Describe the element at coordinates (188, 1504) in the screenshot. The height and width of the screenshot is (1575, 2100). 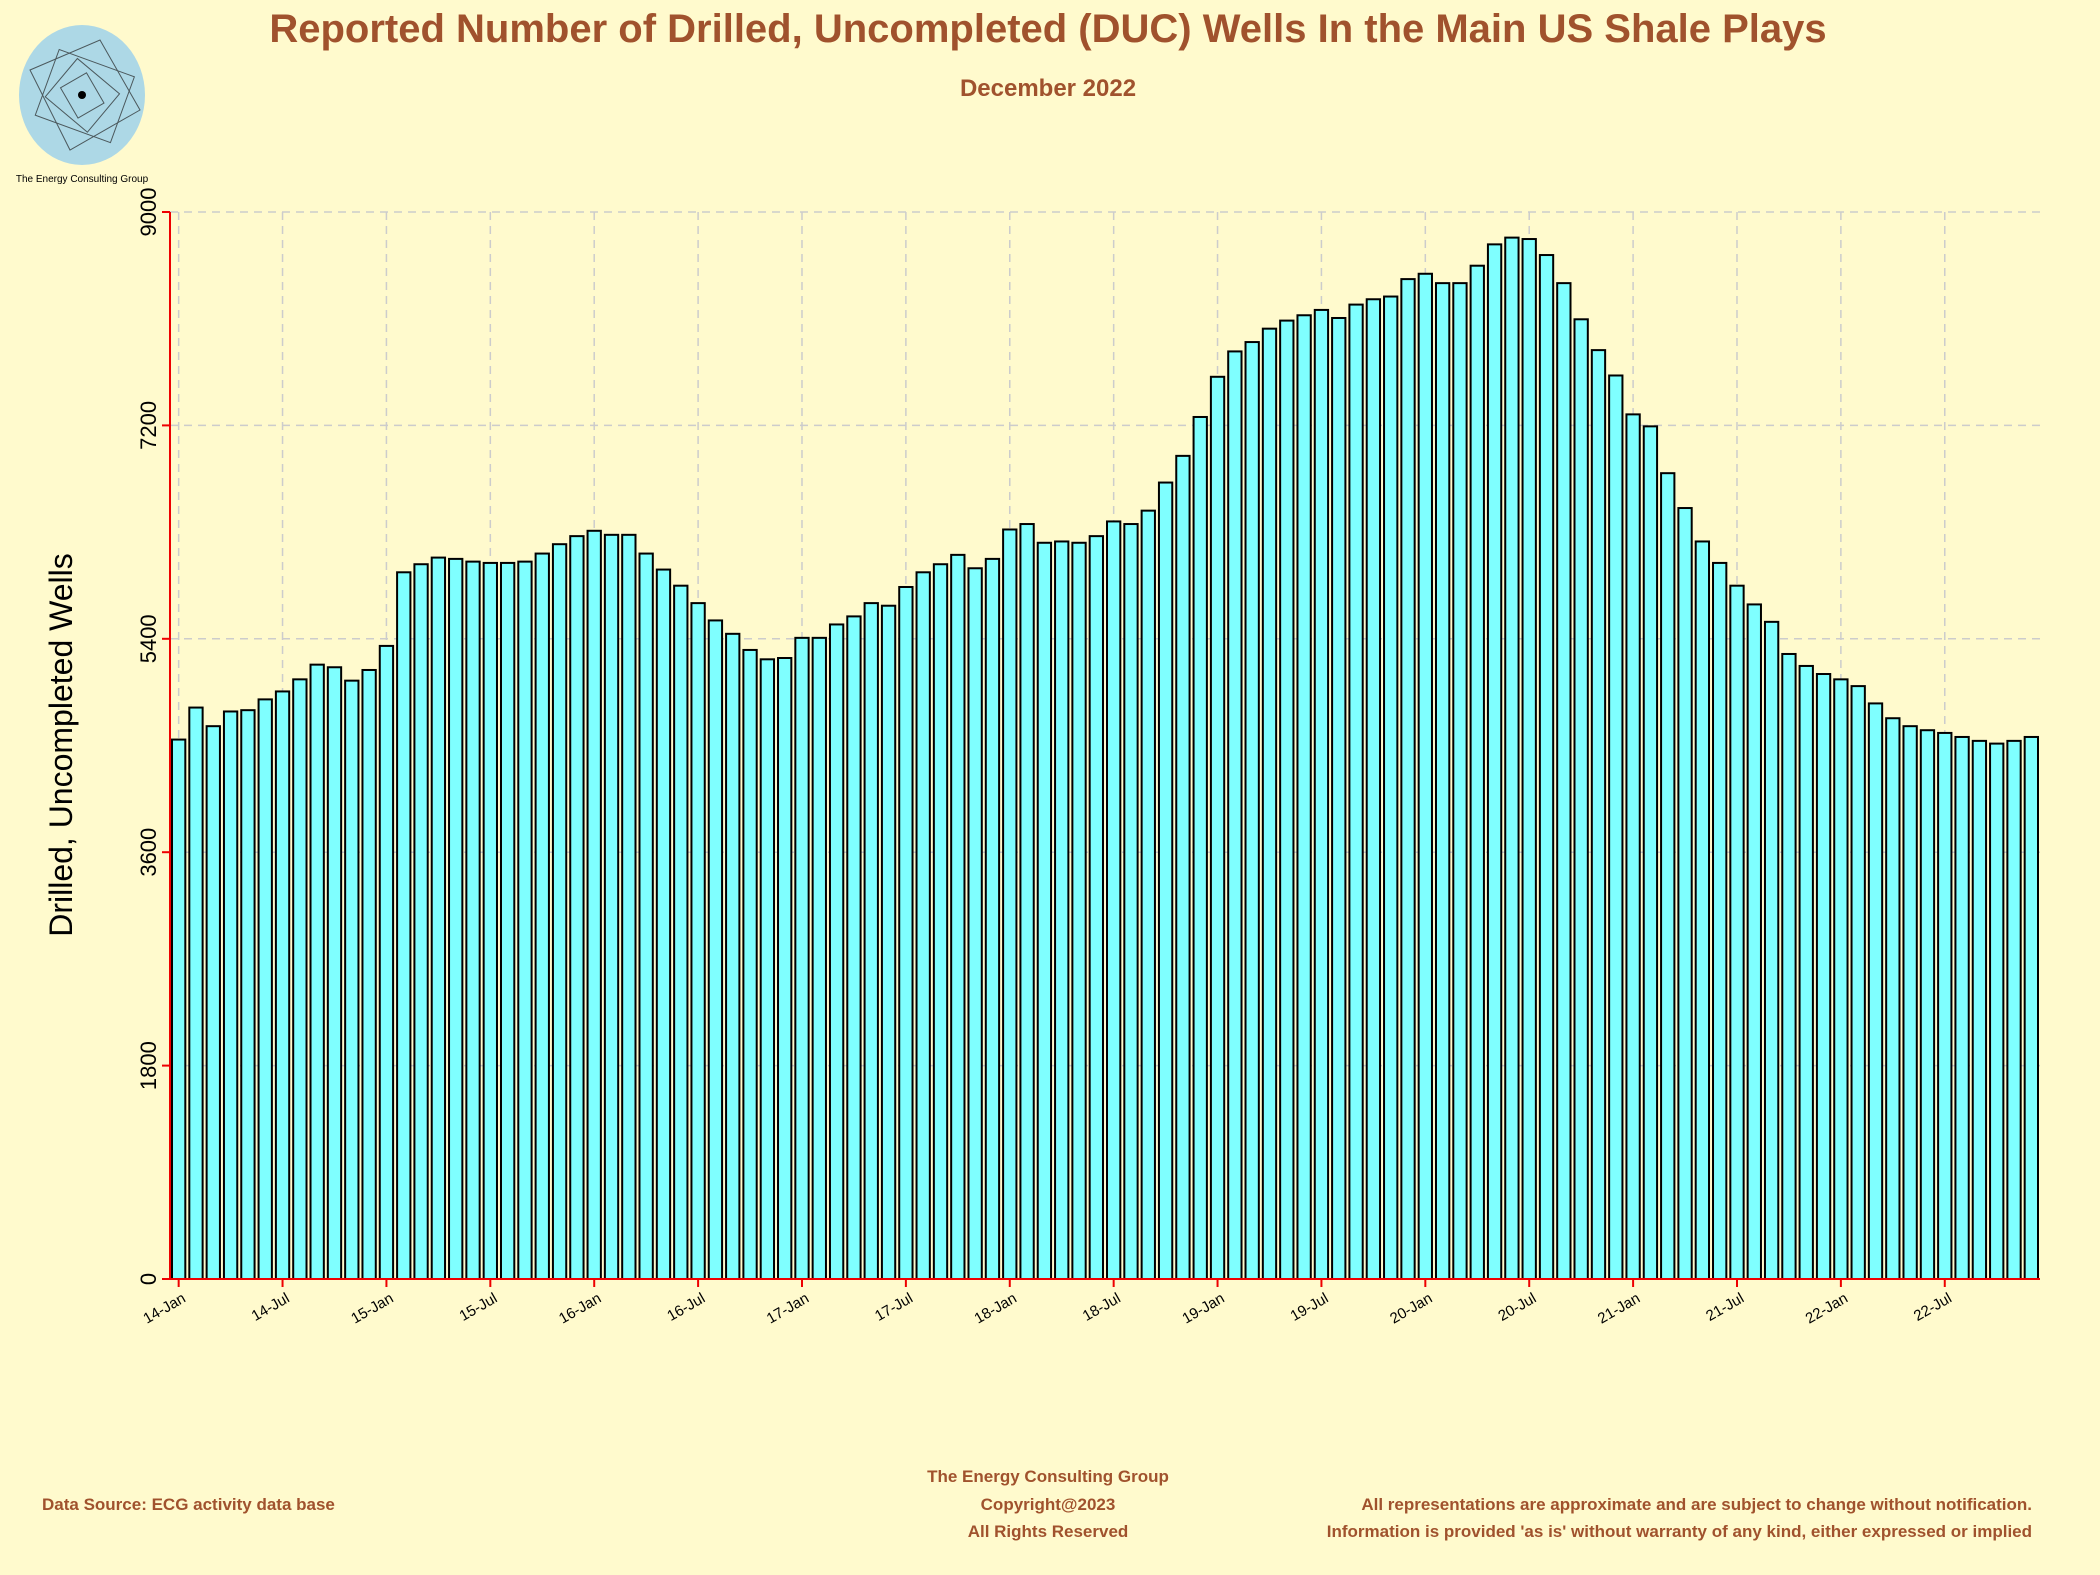
I see `footer-source: Data Source: ECG activity data base` at that location.